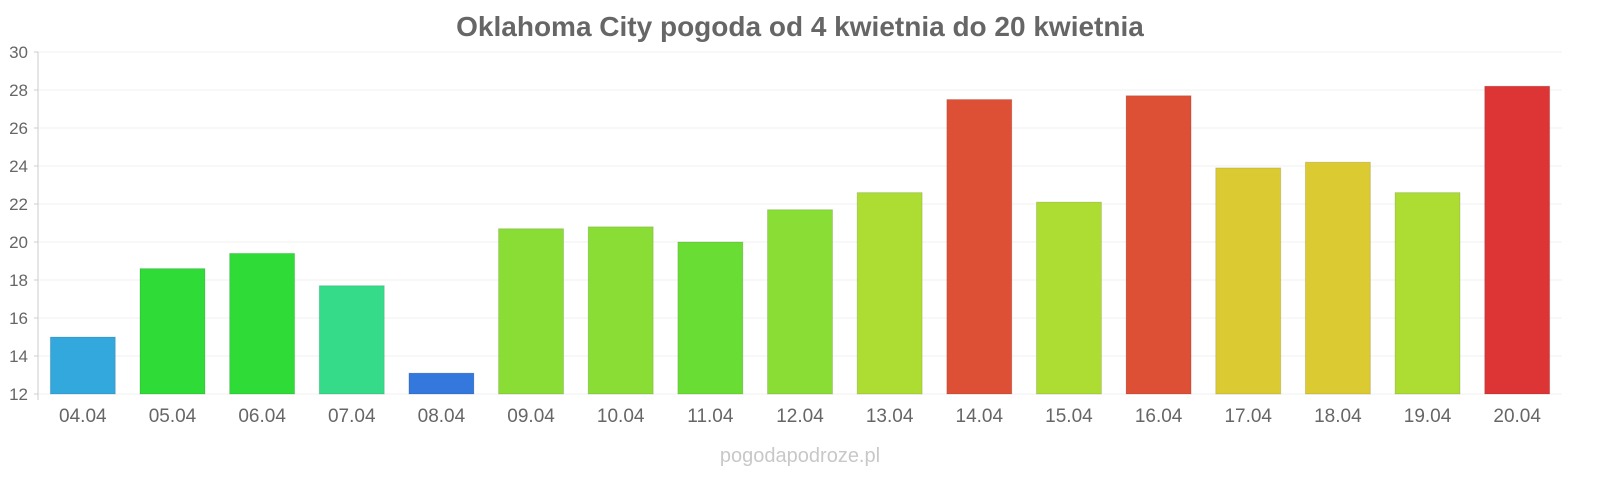 The width and height of the screenshot is (1600, 485). Describe the element at coordinates (441, 383) in the screenshot. I see `bar-08.04` at that location.